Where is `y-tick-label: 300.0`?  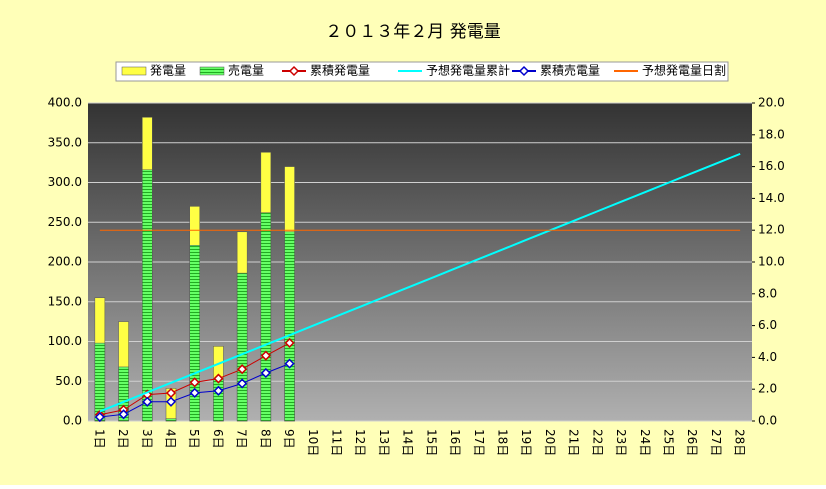 y-tick-label: 300.0 is located at coordinates (65, 182).